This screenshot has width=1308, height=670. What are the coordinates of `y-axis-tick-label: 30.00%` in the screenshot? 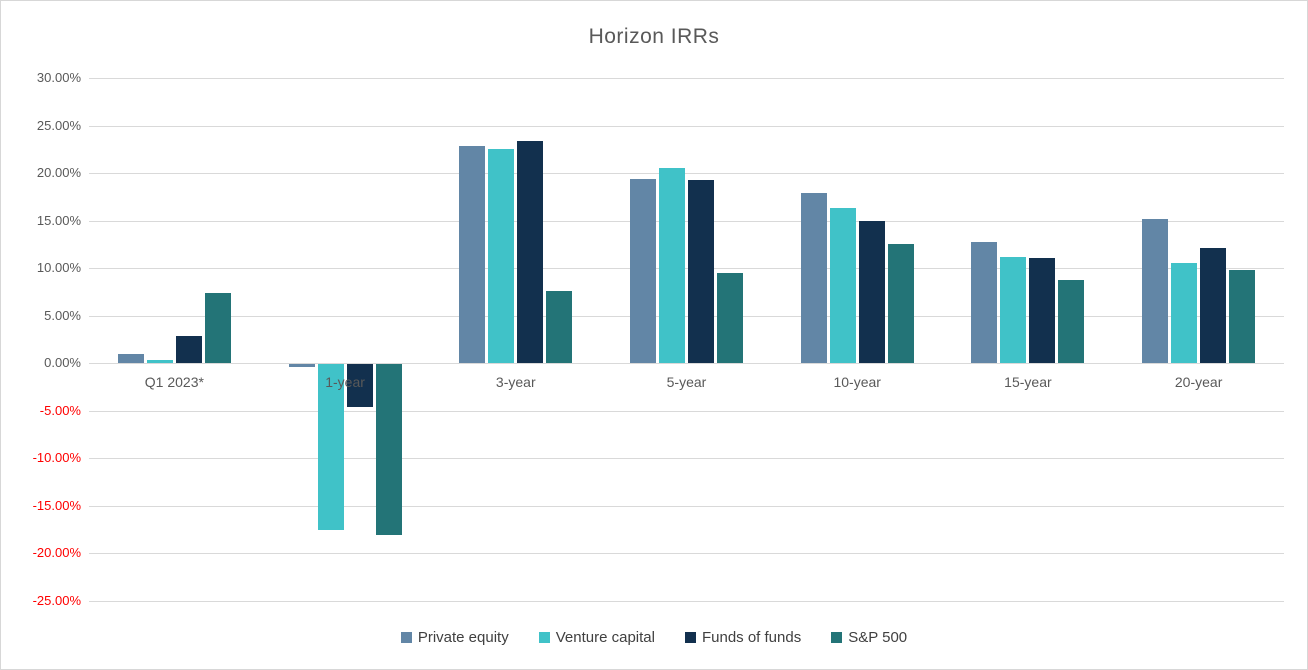 It's located at (58, 77).